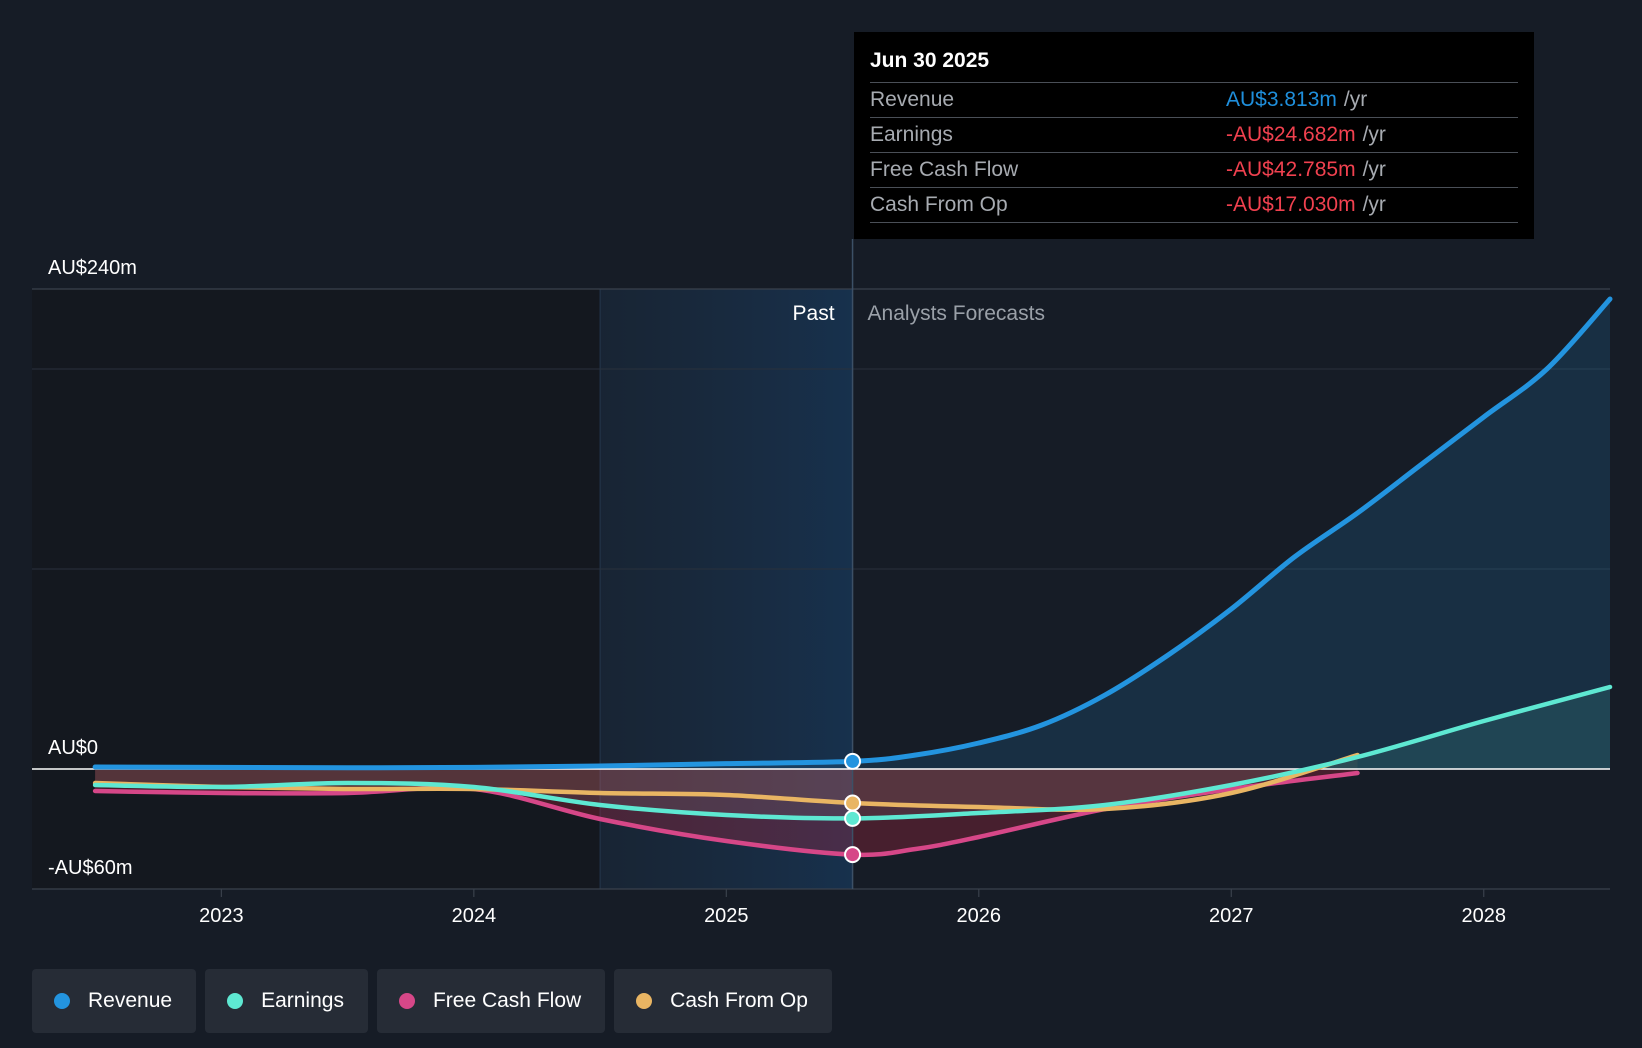  I want to click on legend-item-cash-from-op: Cash From Op, so click(723, 1001).